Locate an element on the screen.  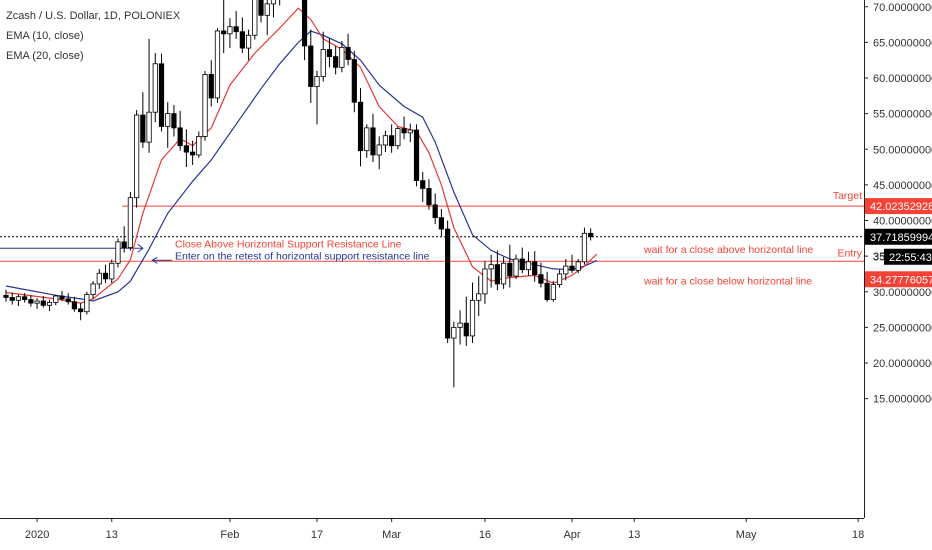
x-tick-label: Feb is located at coordinates (229, 535).